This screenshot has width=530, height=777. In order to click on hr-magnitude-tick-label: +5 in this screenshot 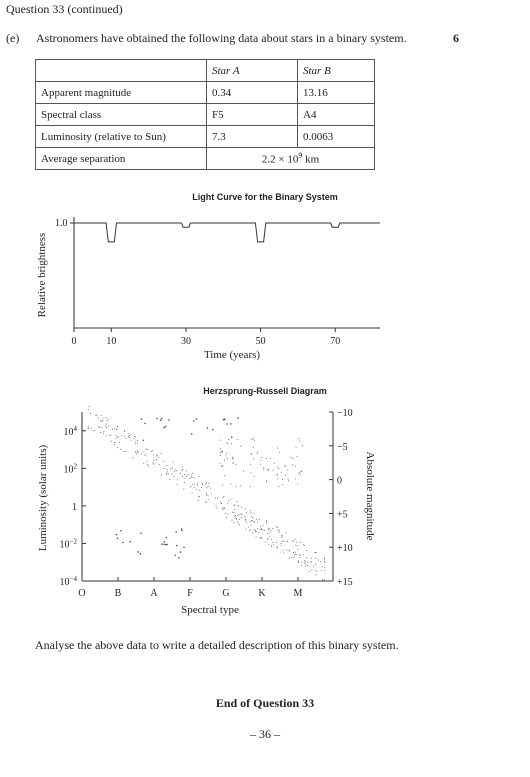, I will do `click(342, 514)`.